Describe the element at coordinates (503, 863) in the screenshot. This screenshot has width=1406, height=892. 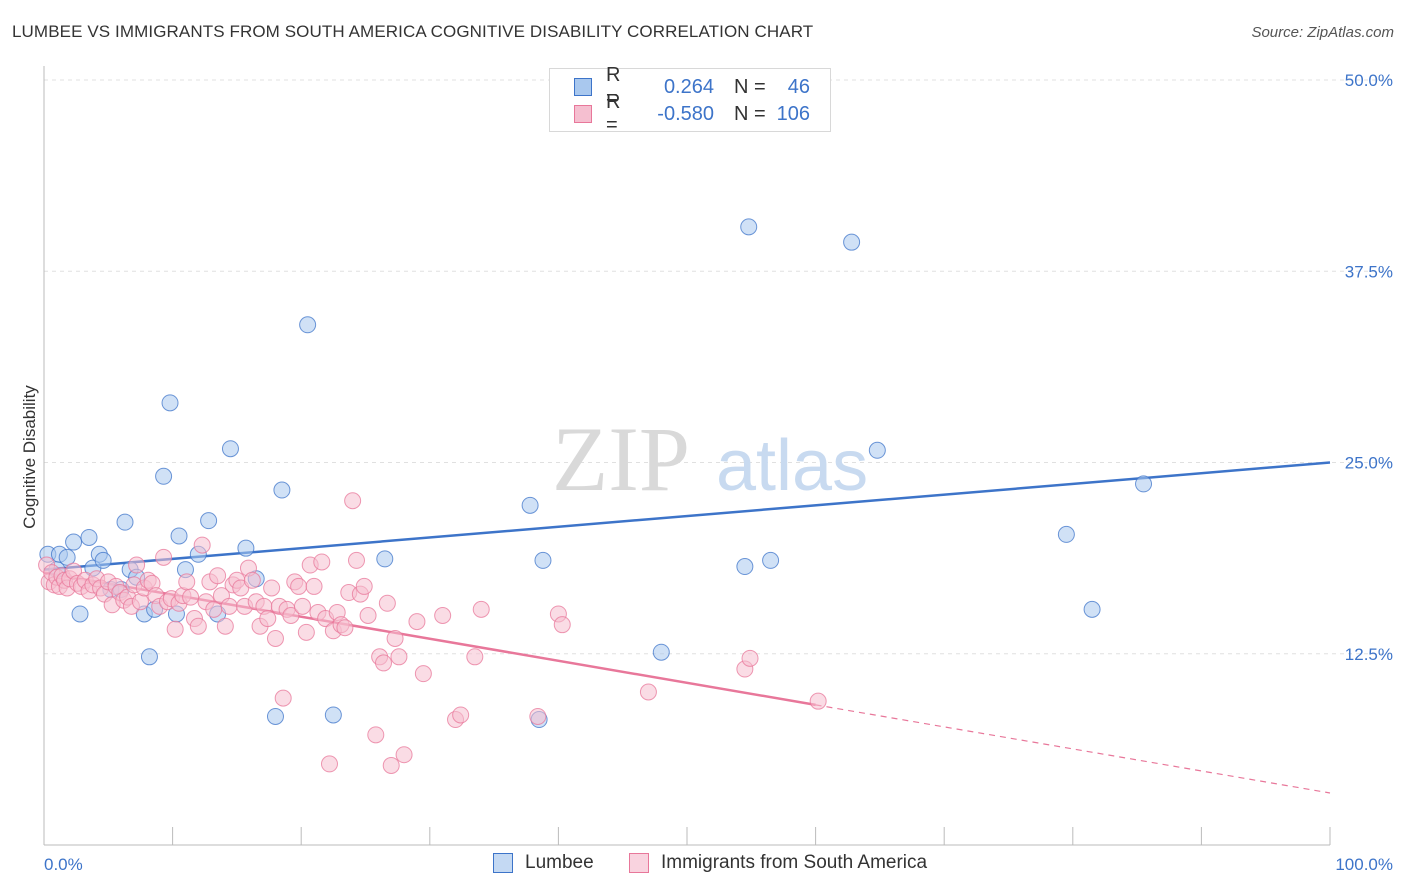
I see `lumbee-legend-swatch` at that location.